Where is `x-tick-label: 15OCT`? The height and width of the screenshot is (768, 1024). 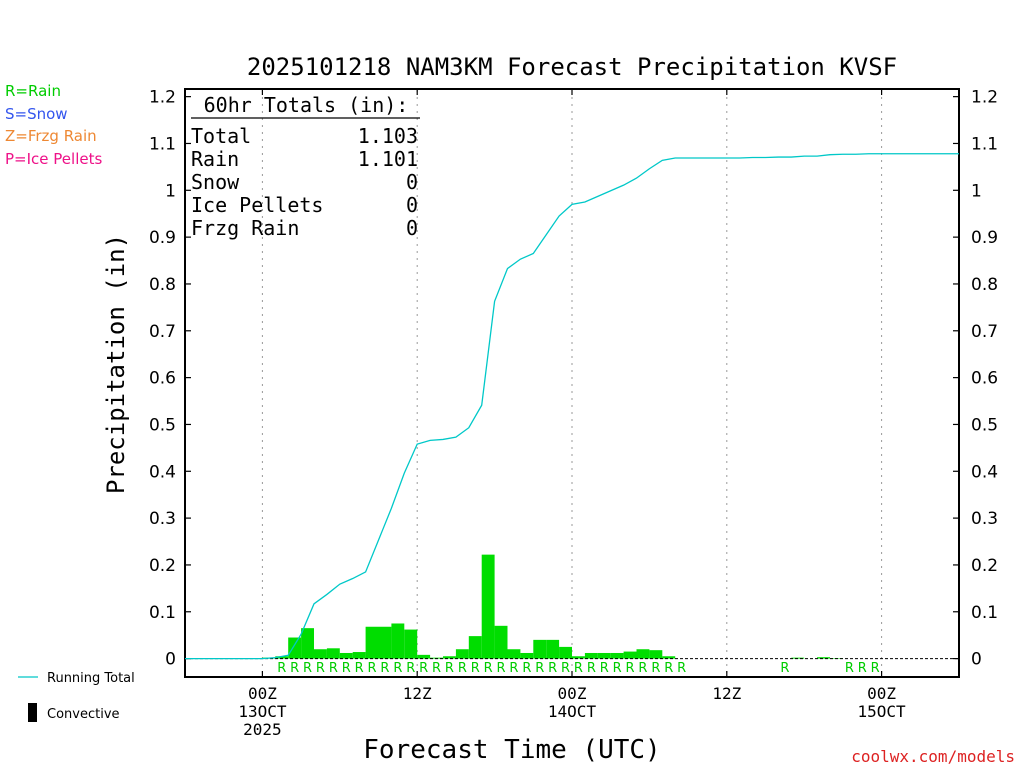
x-tick-label: 15OCT is located at coordinates (882, 711).